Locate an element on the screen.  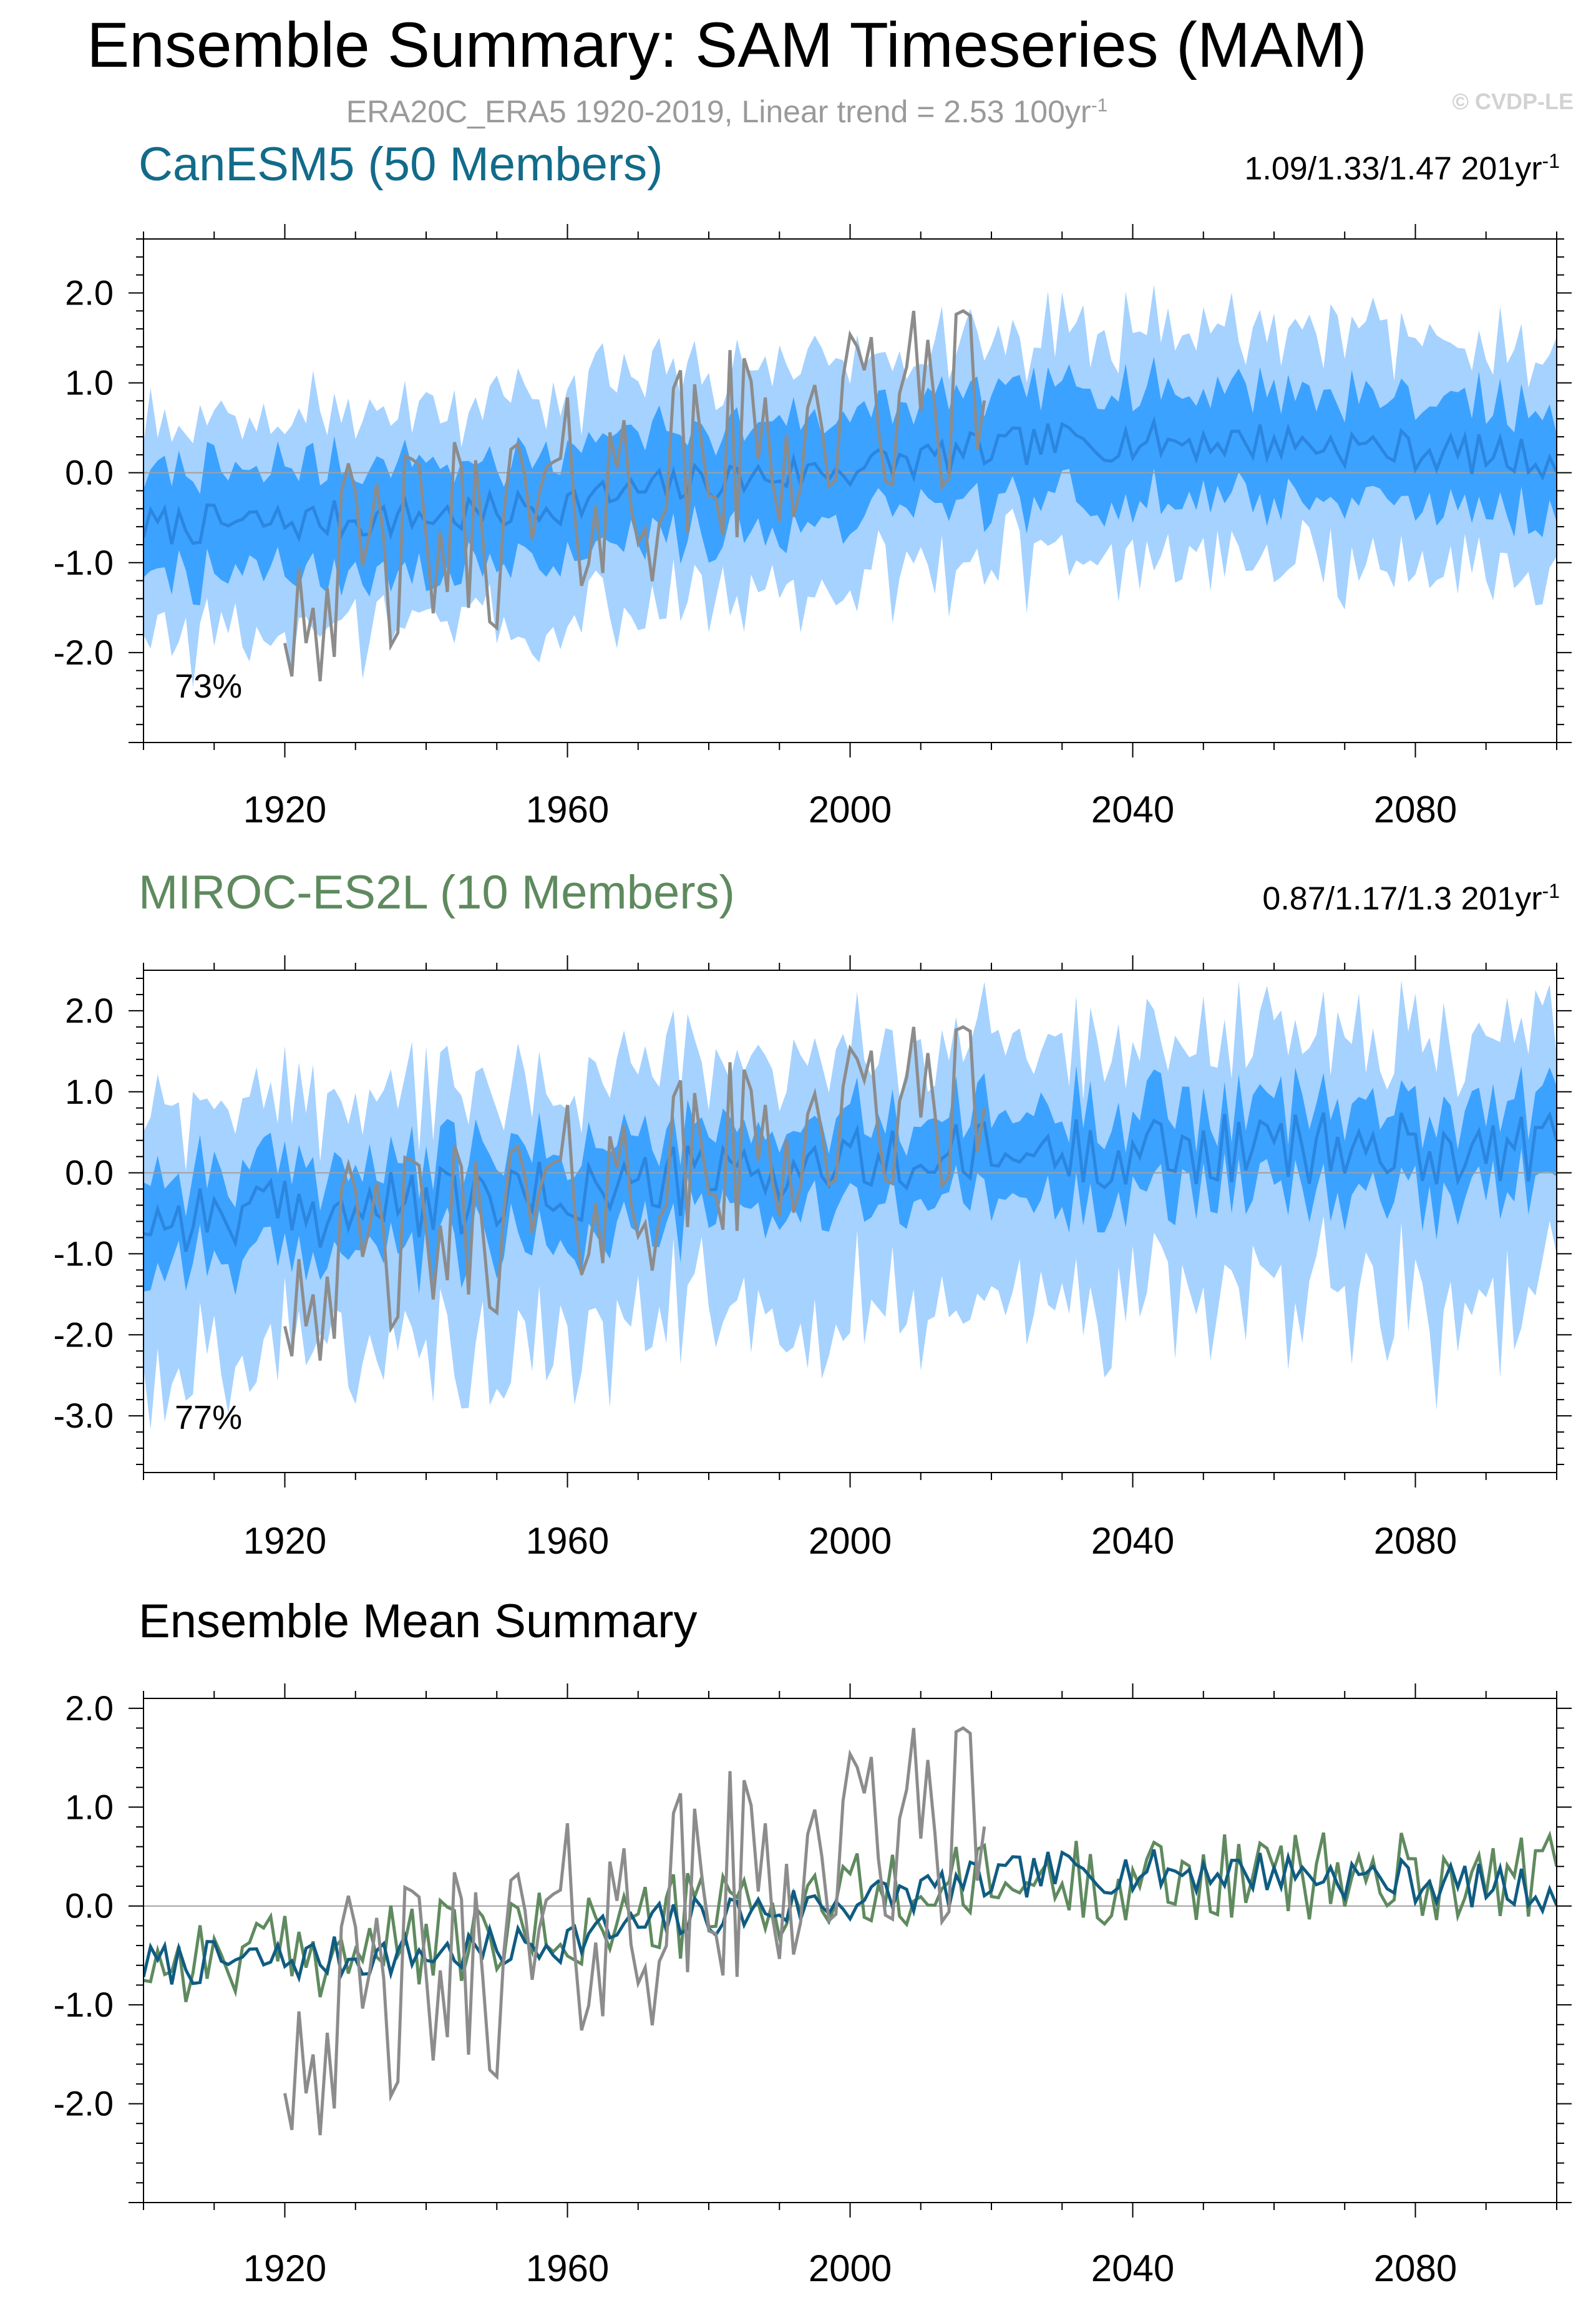
panel-1-ensemble-mean-line is located at coordinates (850, 1181).